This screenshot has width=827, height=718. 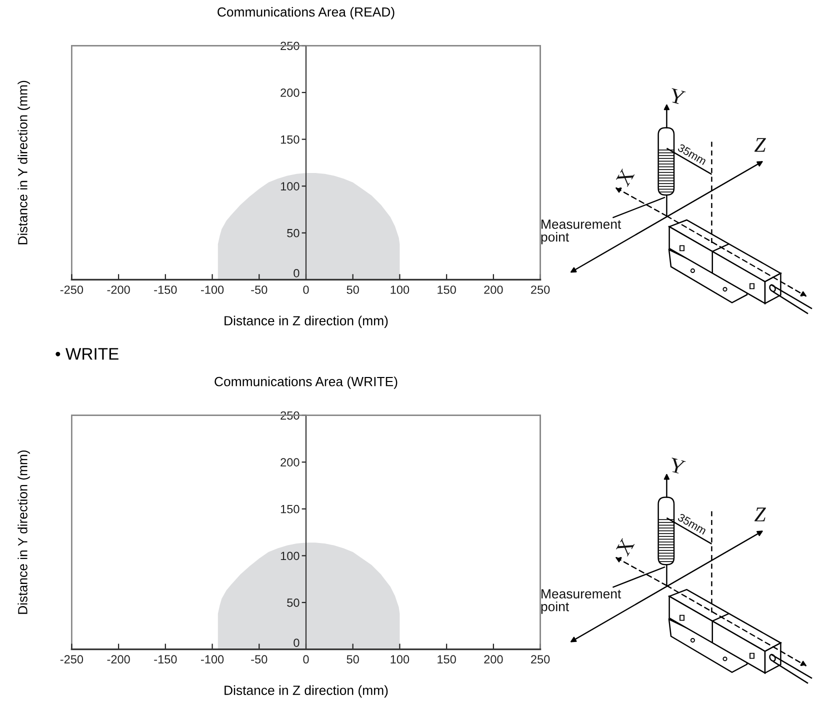 What do you see at coordinates (87, 354) in the screenshot?
I see `text: • WRITE` at bounding box center [87, 354].